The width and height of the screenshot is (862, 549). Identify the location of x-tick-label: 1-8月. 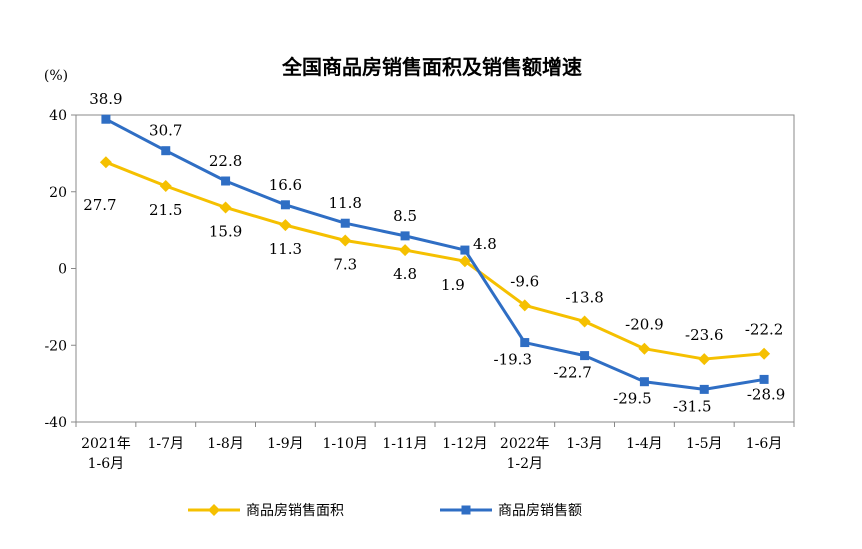
(225, 444).